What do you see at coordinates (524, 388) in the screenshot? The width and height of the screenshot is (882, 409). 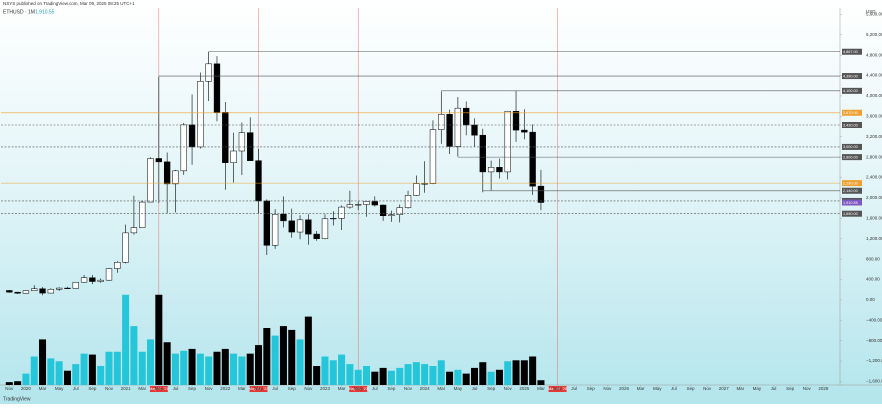 I see `x-tick-label: 2025` at bounding box center [524, 388].